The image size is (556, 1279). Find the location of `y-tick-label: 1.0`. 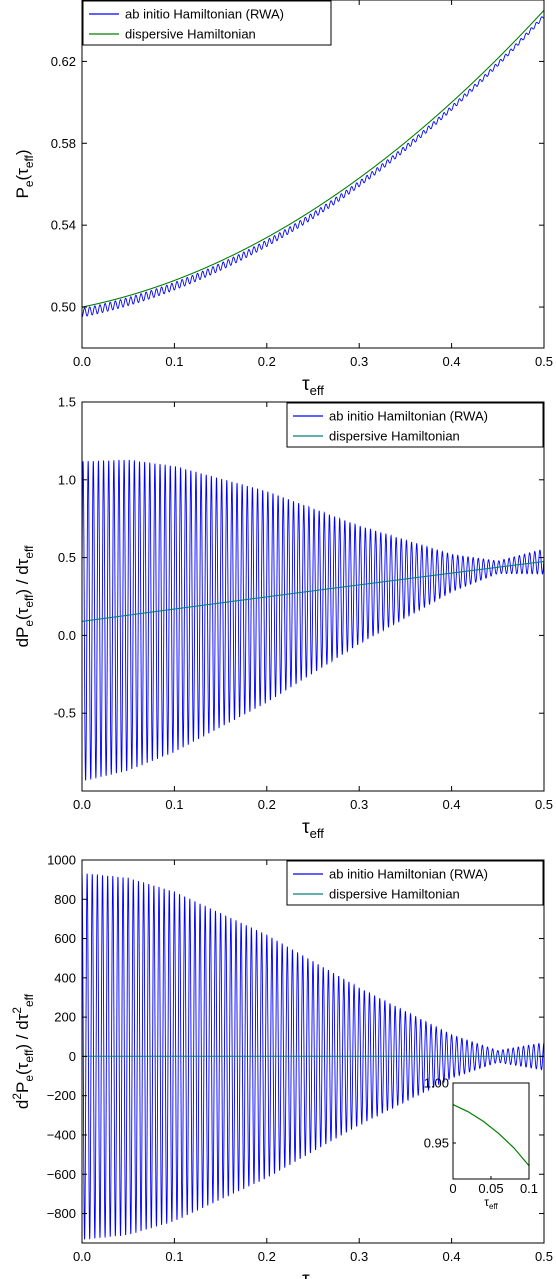

y-tick-label: 1.0 is located at coordinates (67, 479).